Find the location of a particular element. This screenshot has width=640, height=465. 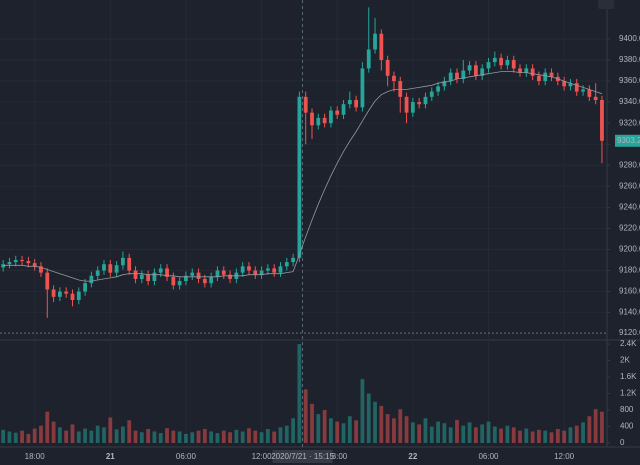

x-tick-label: 12:00 is located at coordinates (564, 456).